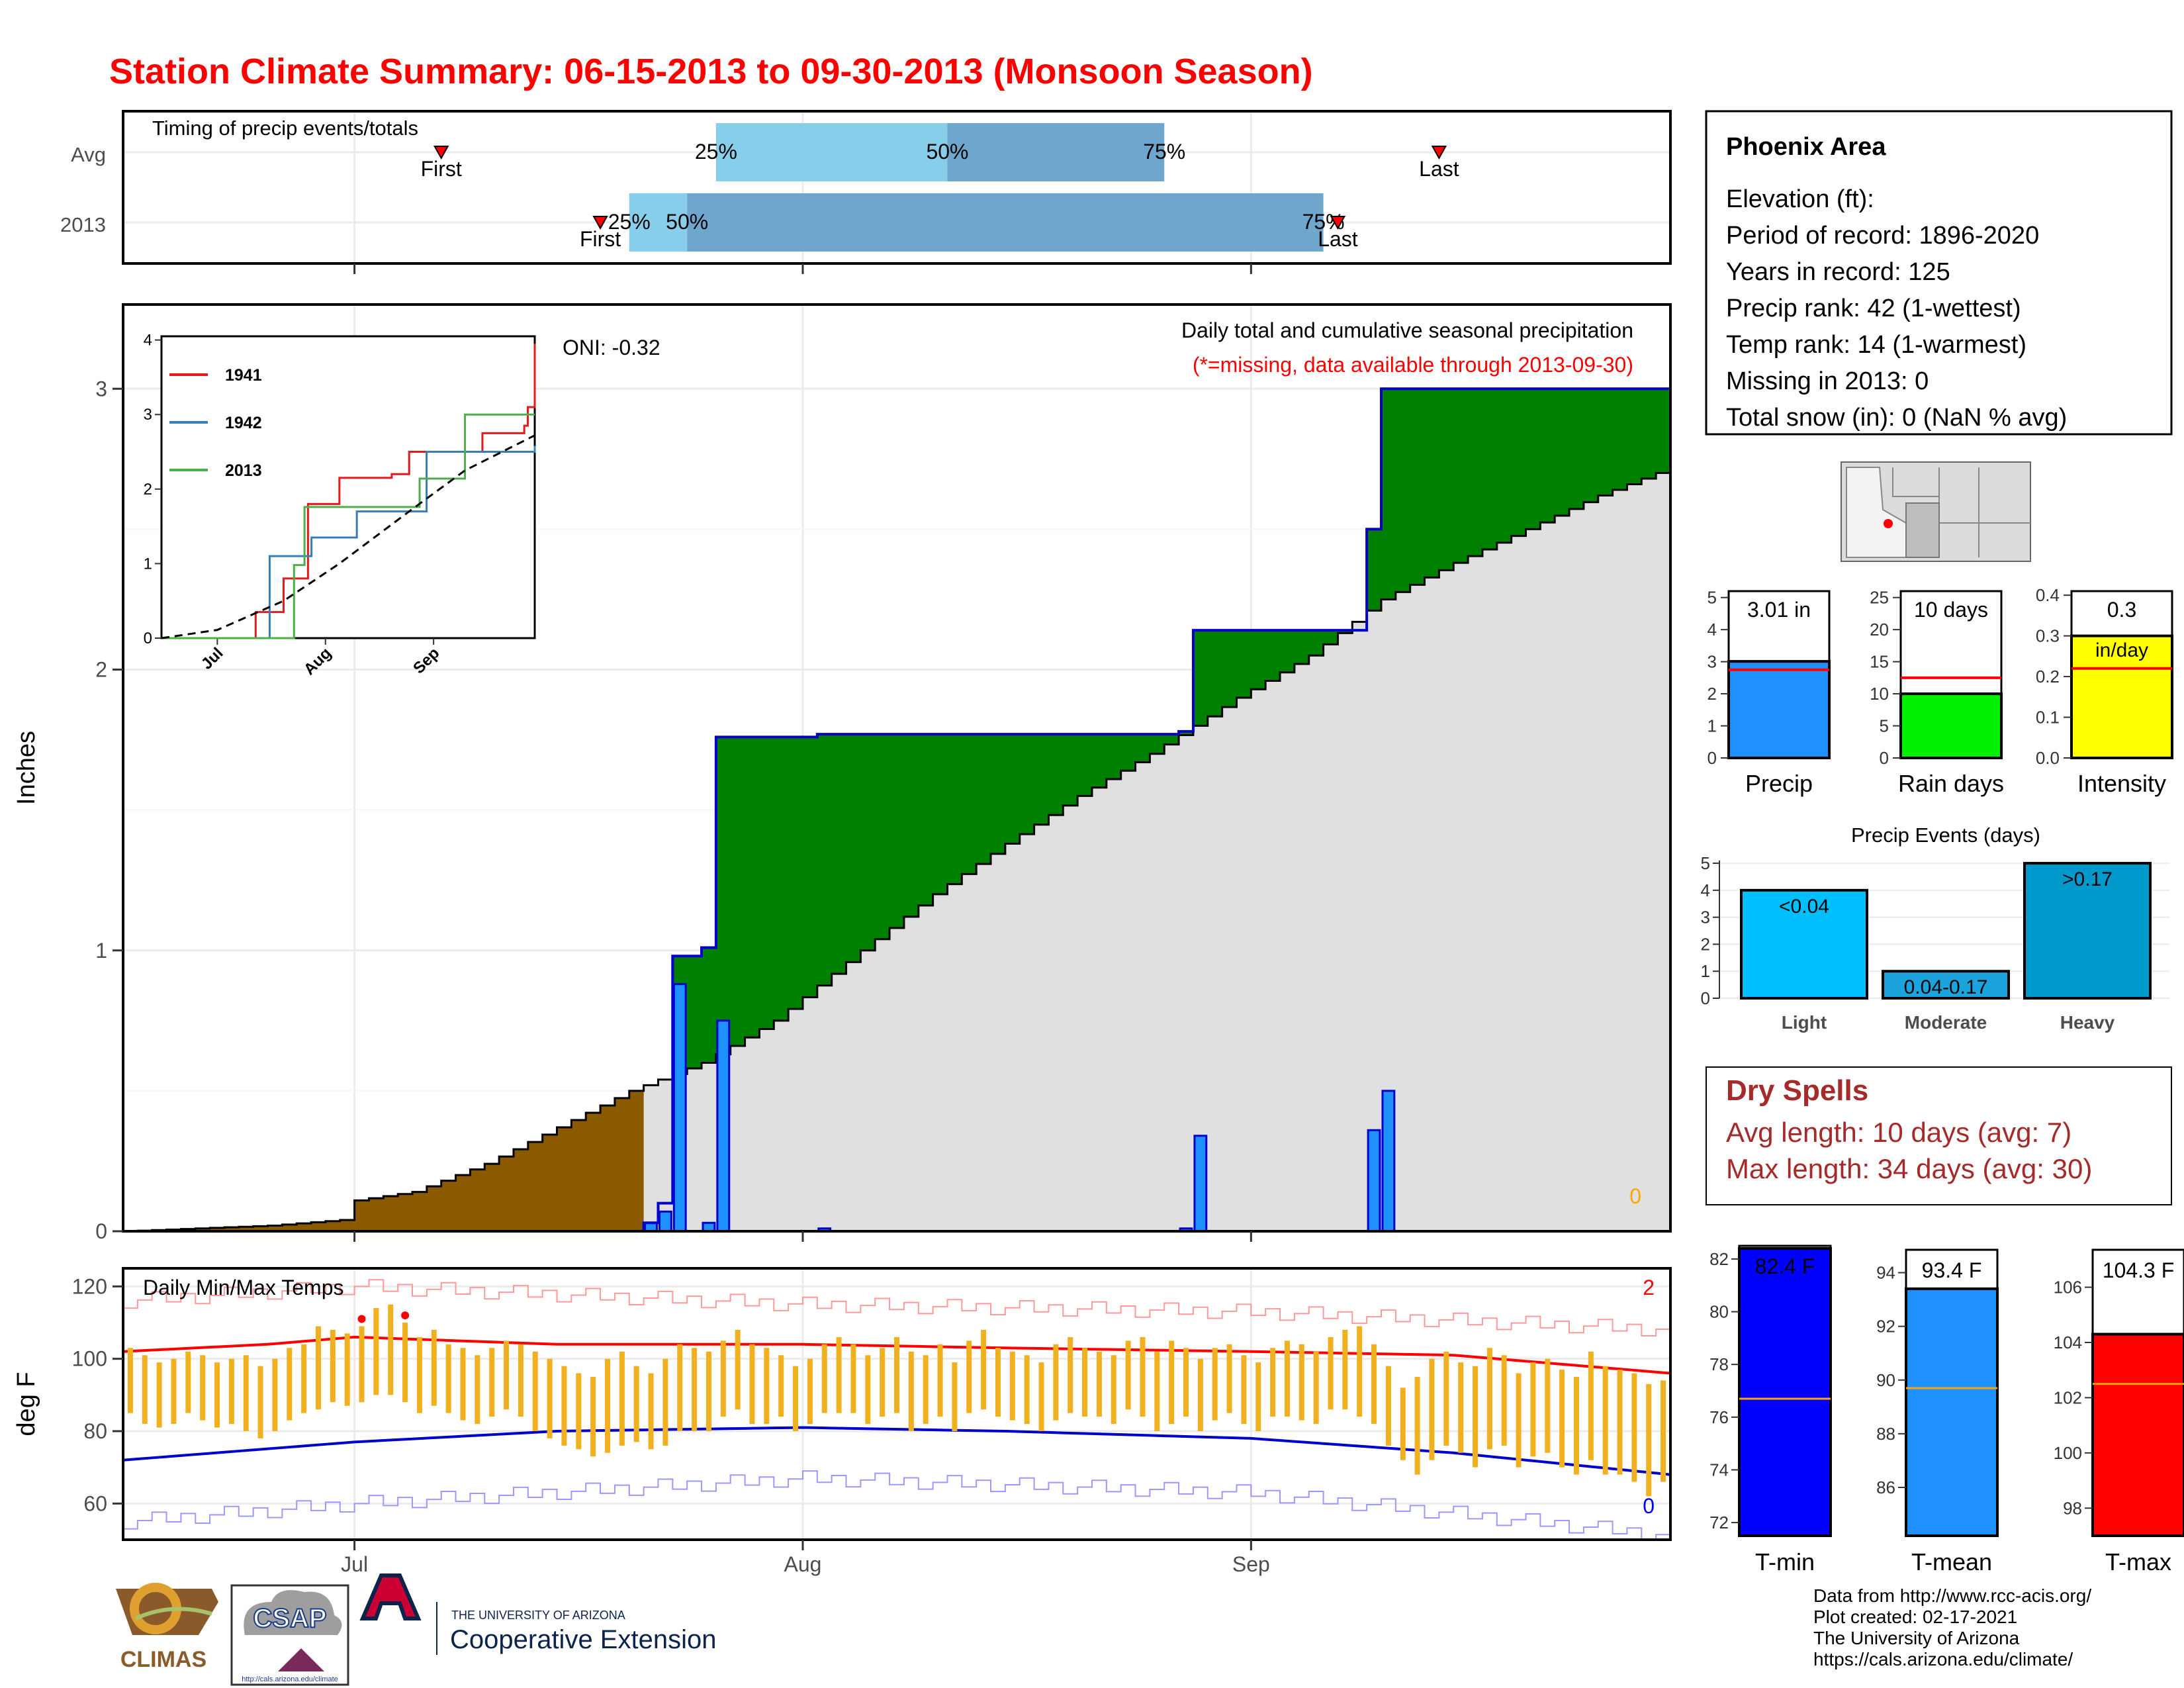 This screenshot has width=2184, height=1688. Describe the element at coordinates (1719, 1522) in the screenshot. I see `temp-summary-ytick-label: 72` at that location.